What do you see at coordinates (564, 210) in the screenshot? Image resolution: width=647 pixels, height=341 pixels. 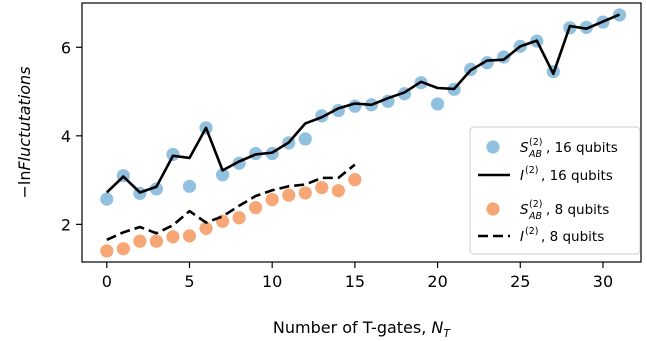 I see `legend-label-2: S(2) AB, 8 qubits` at bounding box center [564, 210].